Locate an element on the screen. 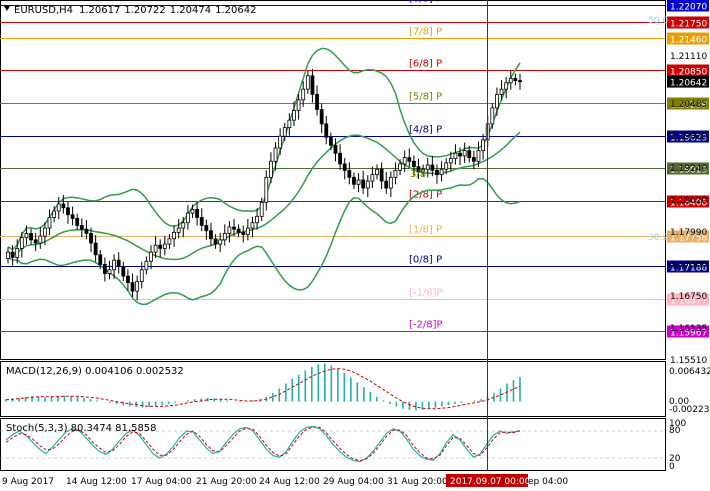  cursor-time-label: 2017.09.07 00:00 is located at coordinates (490, 482).